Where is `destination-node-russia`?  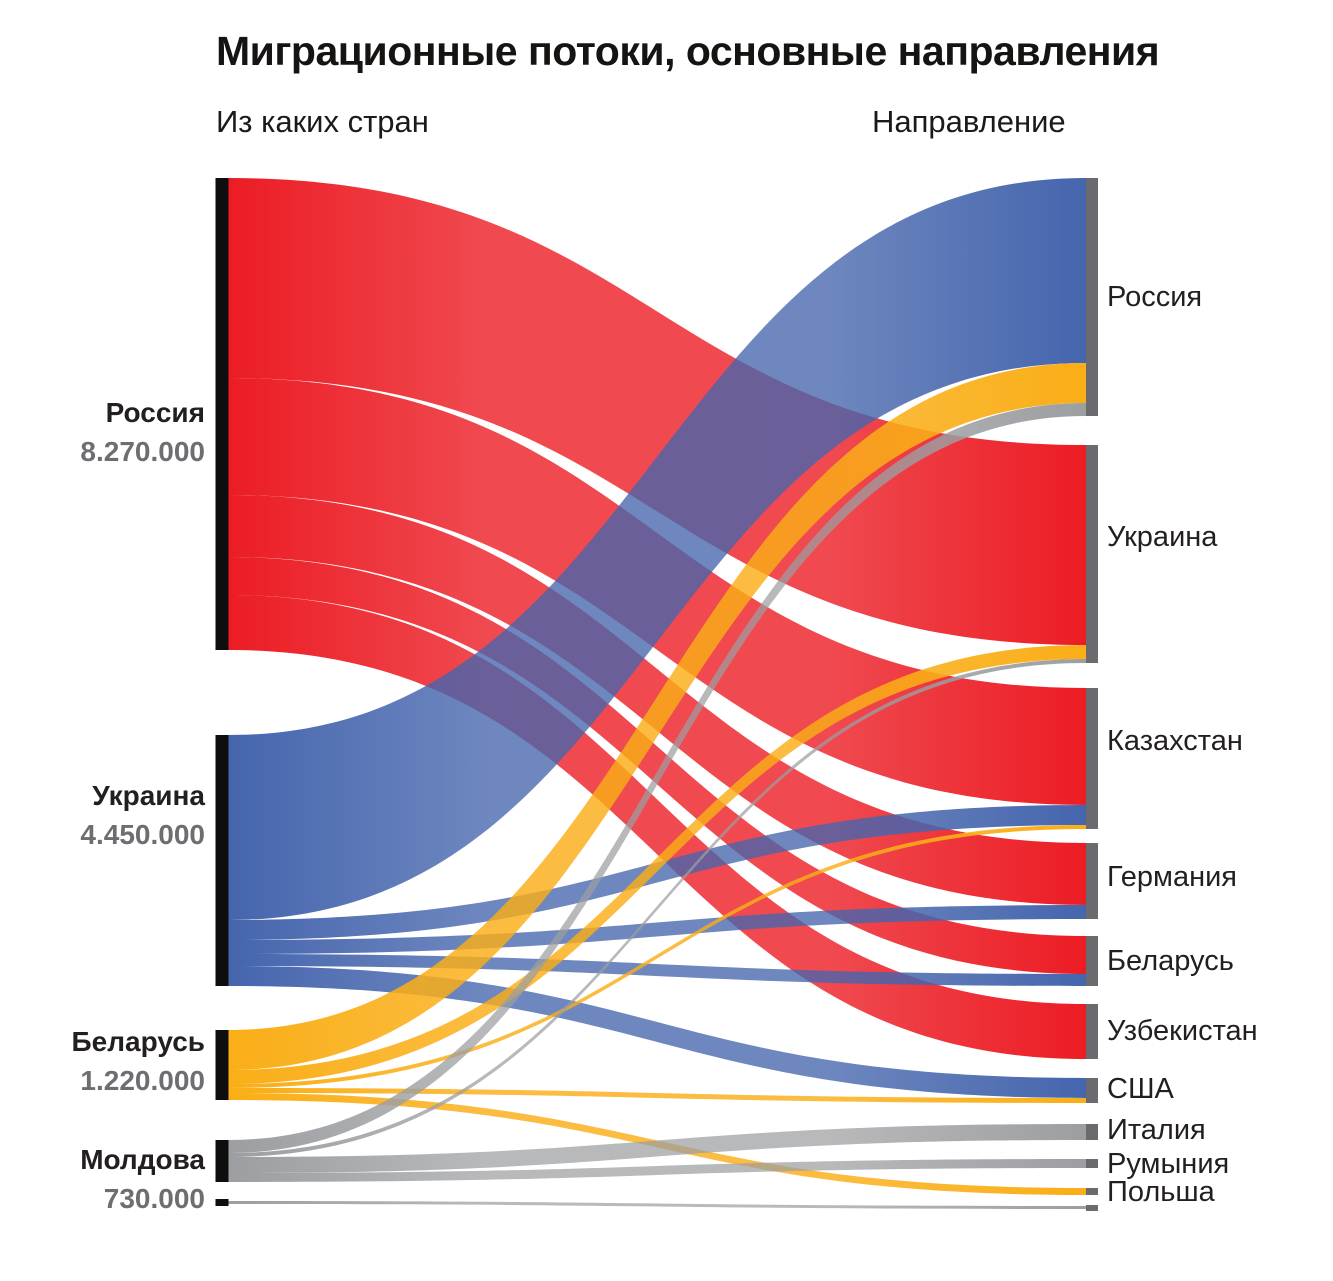
destination-node-russia is located at coordinates (1092, 297).